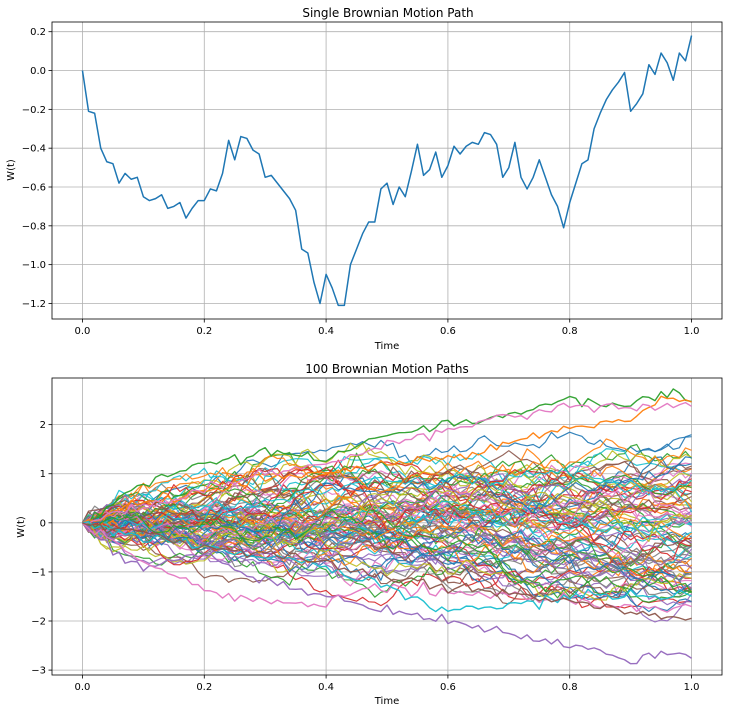  What do you see at coordinates (34, 265) in the screenshot?
I see `y-tick-label: −1.0` at bounding box center [34, 265].